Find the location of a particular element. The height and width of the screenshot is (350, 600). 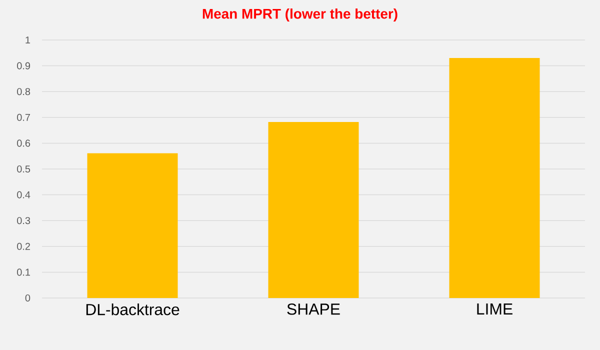

y-tick-label: 0.3 is located at coordinates (23, 220).